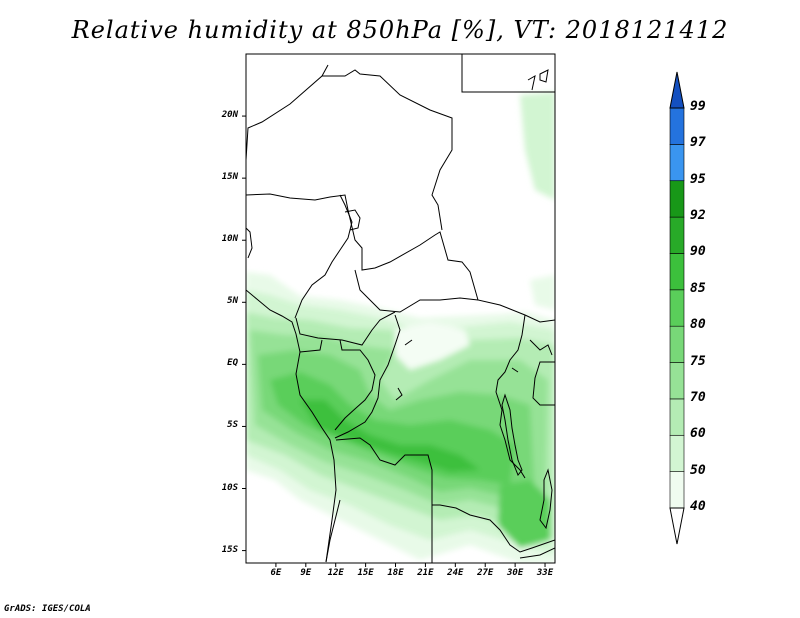  What do you see at coordinates (229, 549) in the screenshot?
I see `lat-tick-label: 15S` at bounding box center [229, 549].